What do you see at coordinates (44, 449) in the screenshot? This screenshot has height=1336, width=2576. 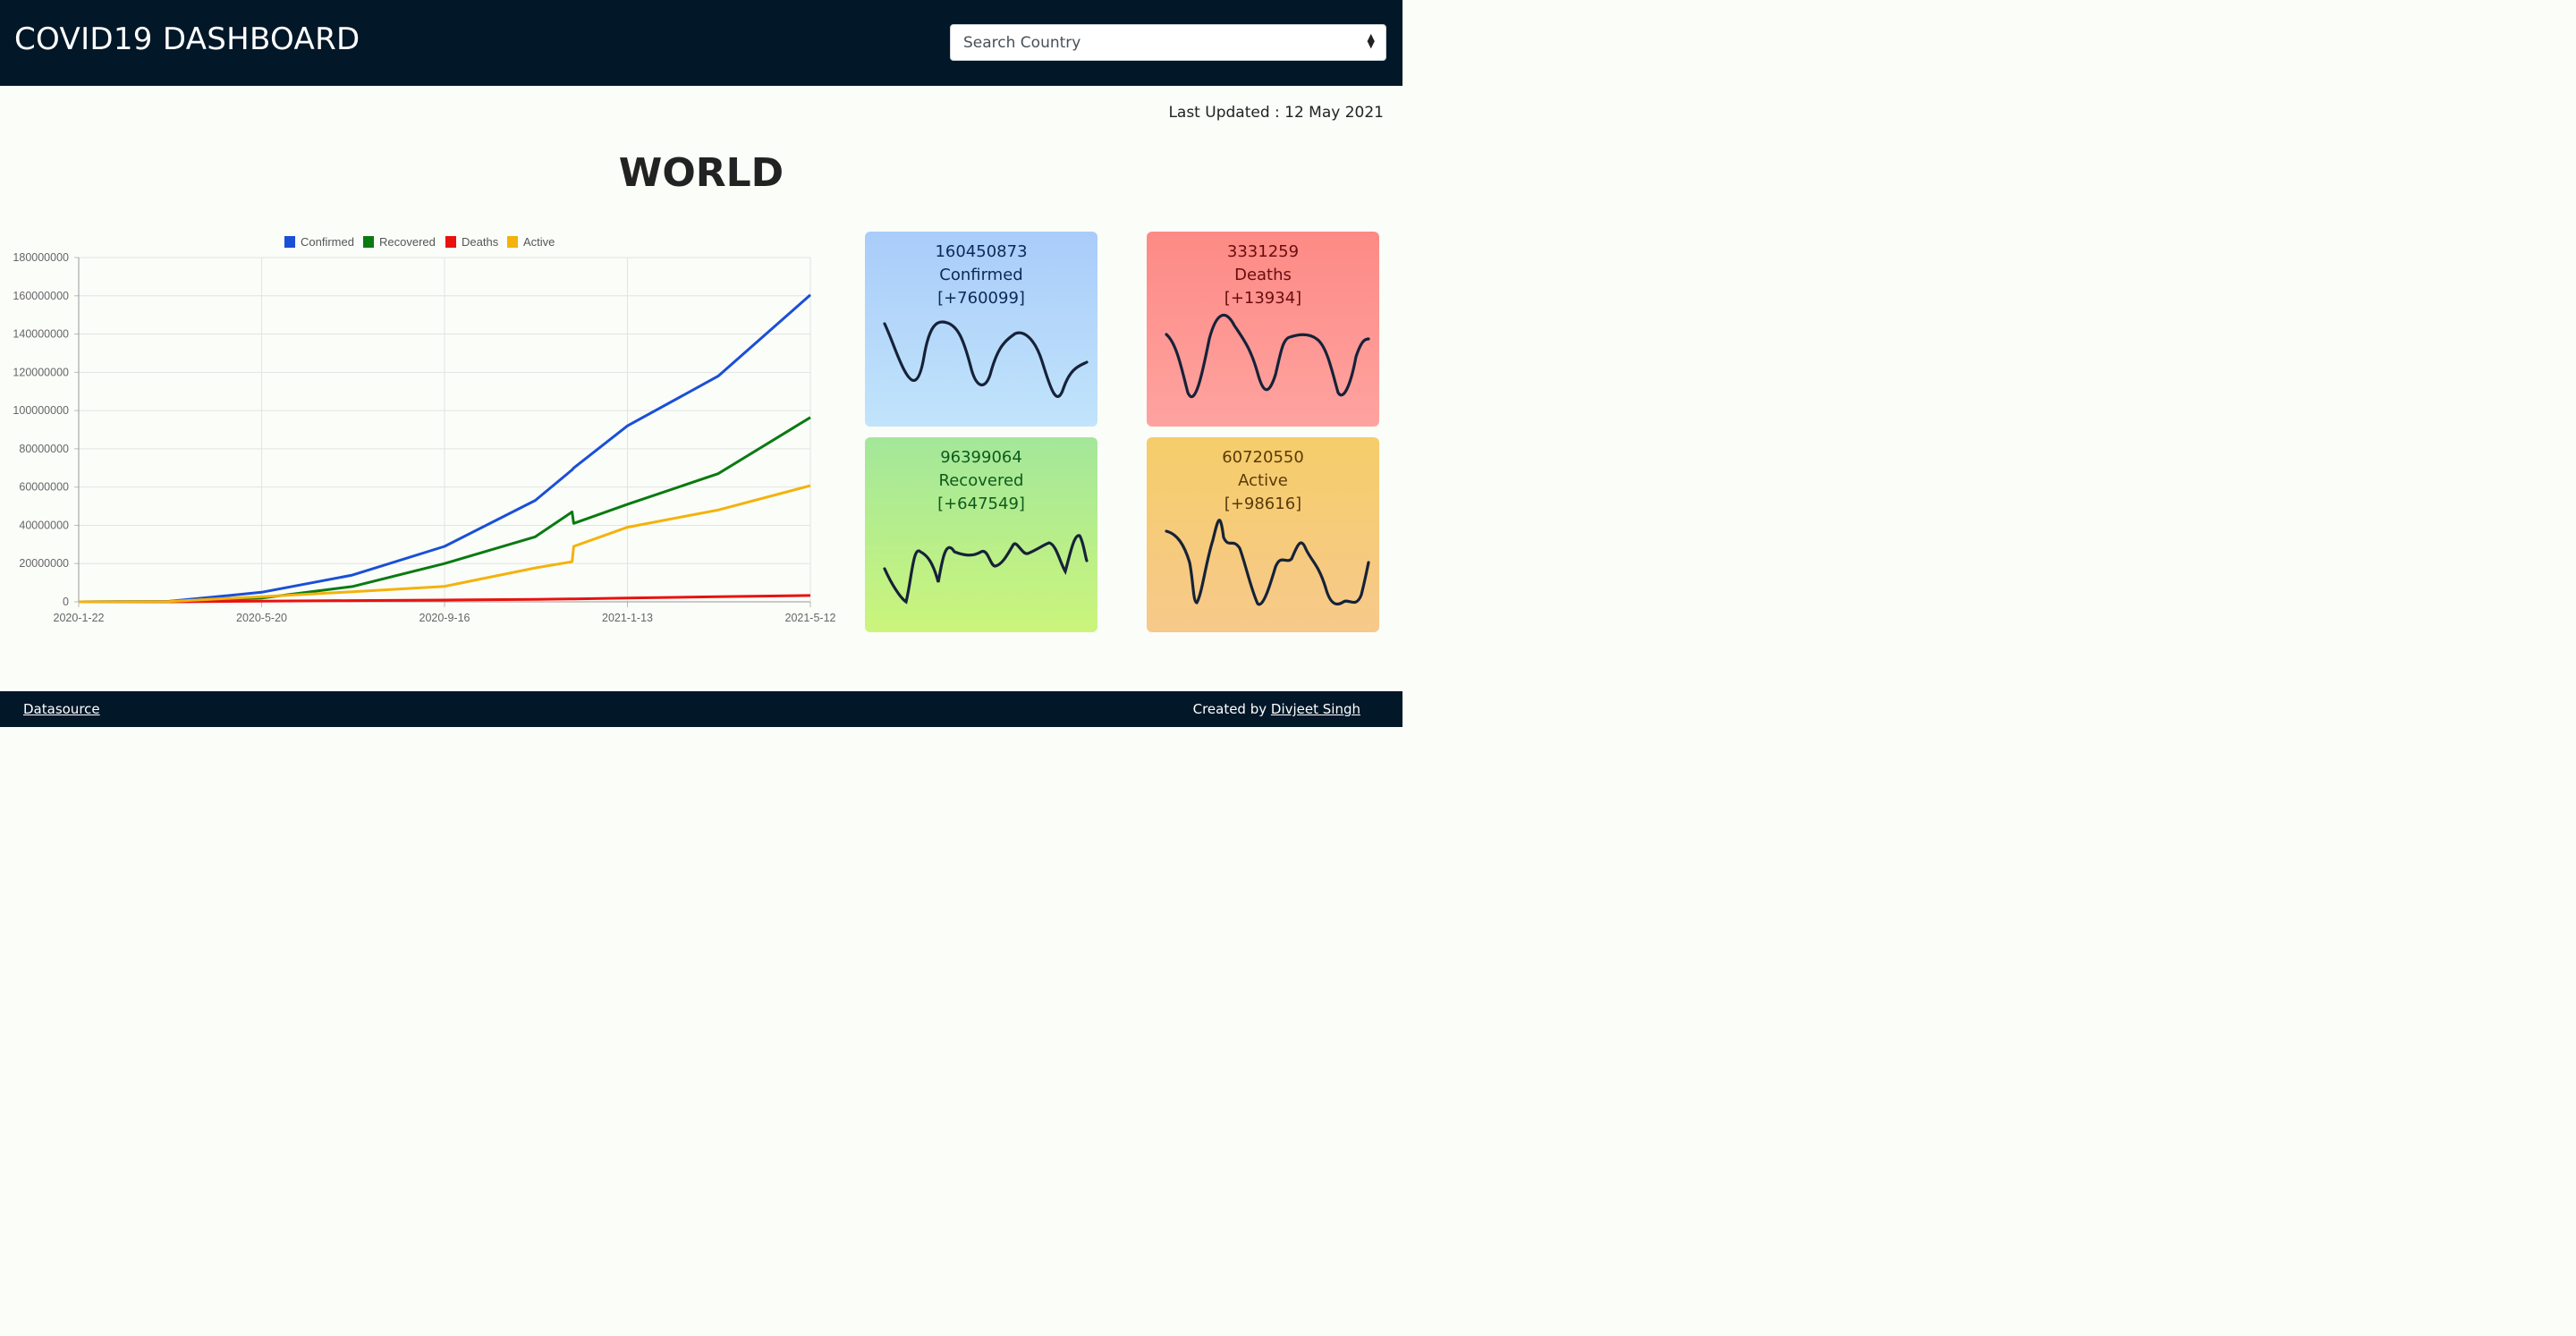 I see `y-tick-label: 80000000` at bounding box center [44, 449].